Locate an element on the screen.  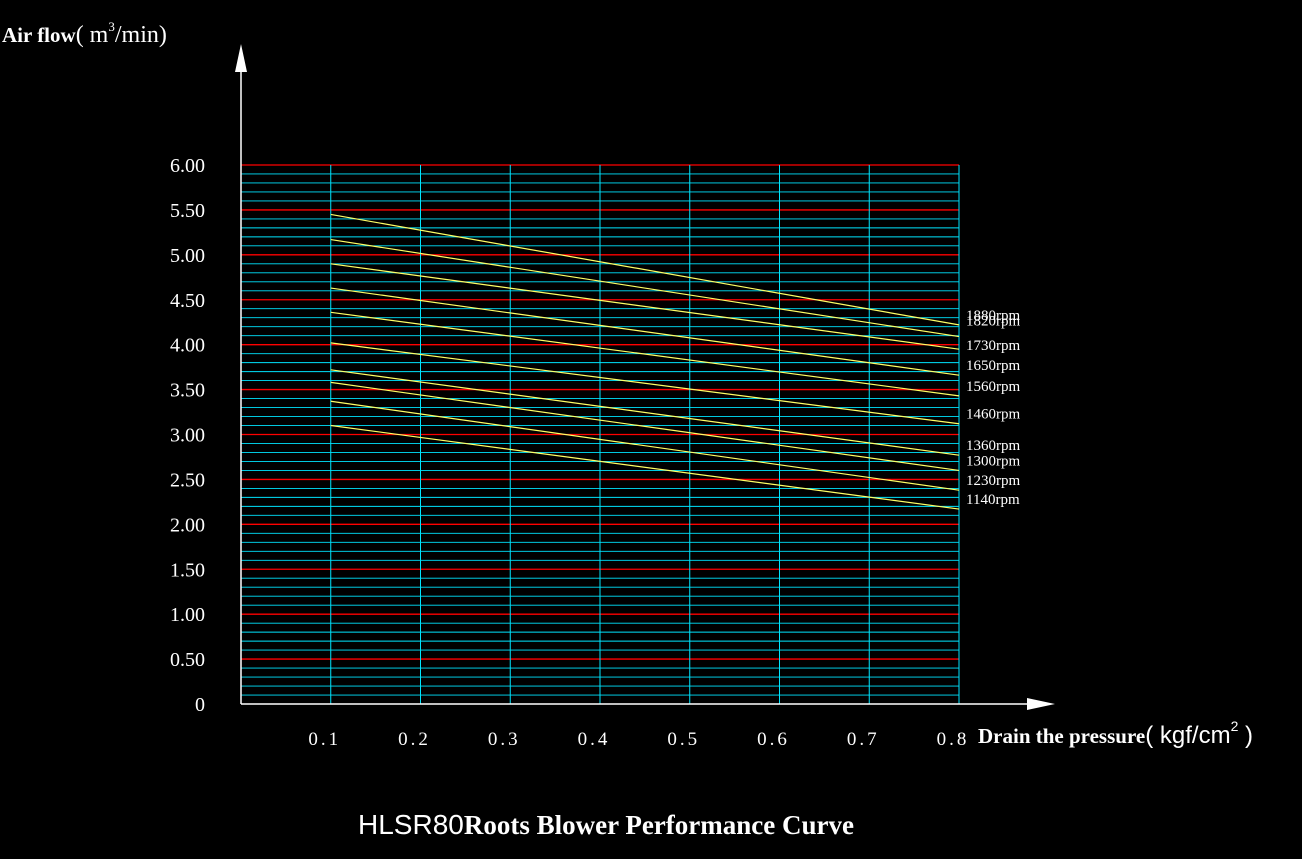
y-axis-arrow-icon is located at coordinates (241, 58).